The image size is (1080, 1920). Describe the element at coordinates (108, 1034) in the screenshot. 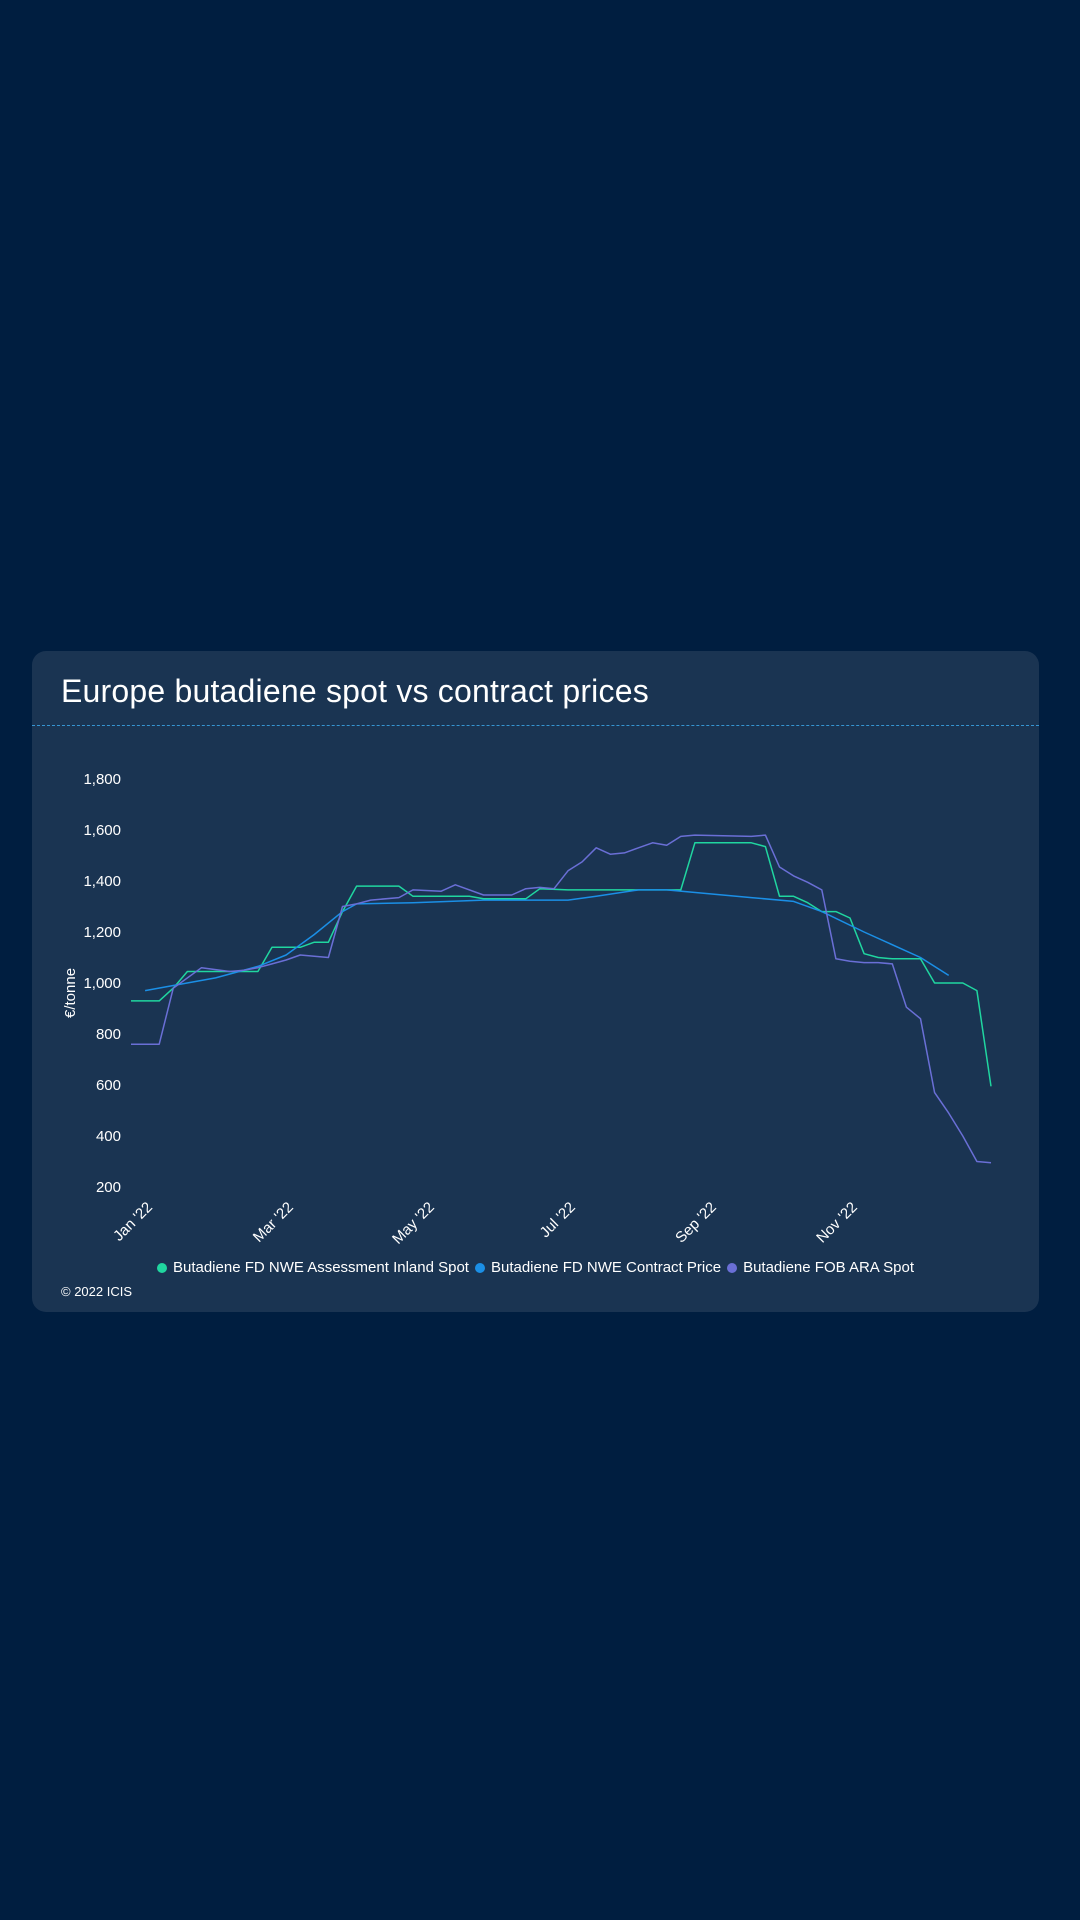

I see `y-tick-label: 800` at that location.